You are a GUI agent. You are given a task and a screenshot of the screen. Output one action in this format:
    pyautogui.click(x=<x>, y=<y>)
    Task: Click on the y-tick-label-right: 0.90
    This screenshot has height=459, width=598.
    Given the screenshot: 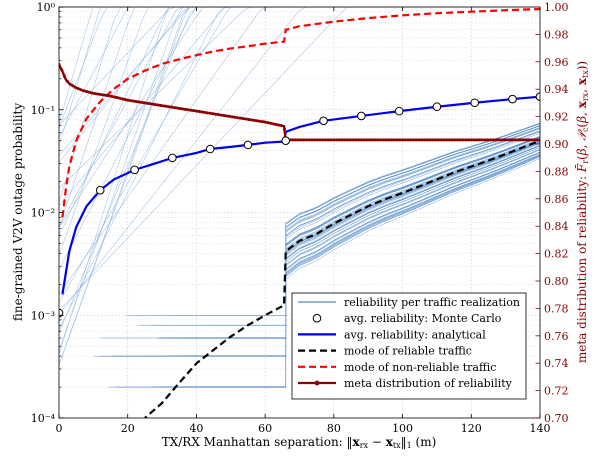 What is the action you would take?
    pyautogui.click(x=556, y=144)
    